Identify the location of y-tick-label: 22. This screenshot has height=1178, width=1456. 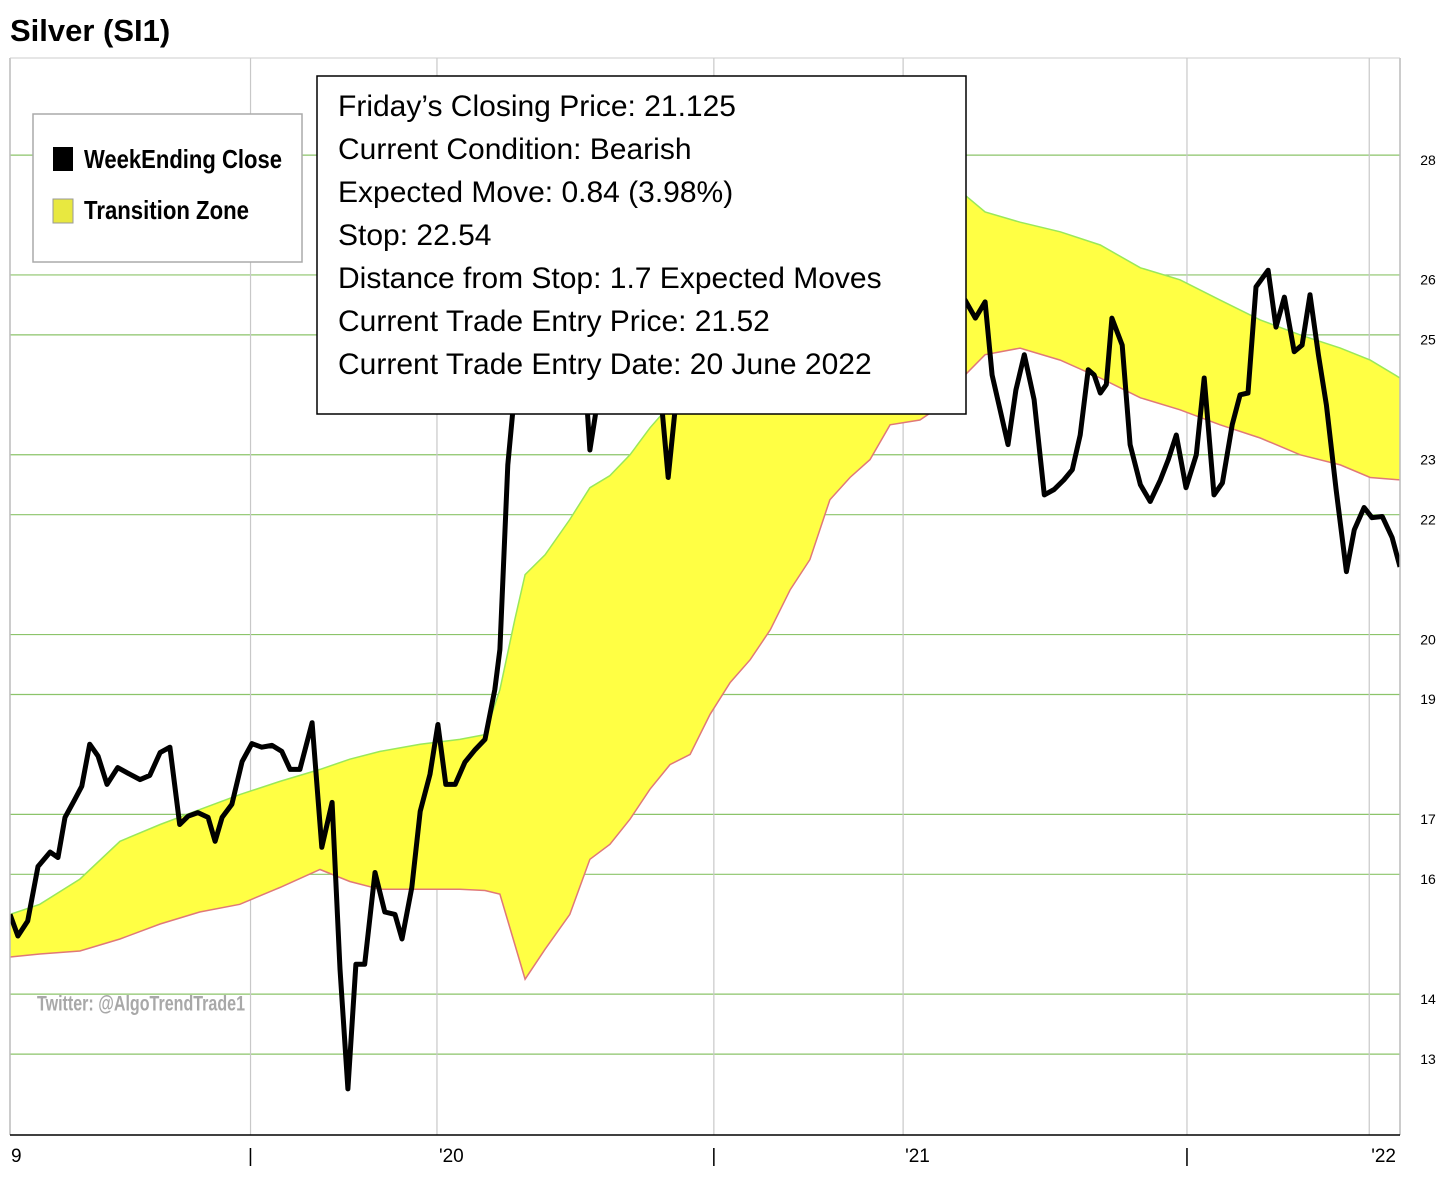
(1428, 519).